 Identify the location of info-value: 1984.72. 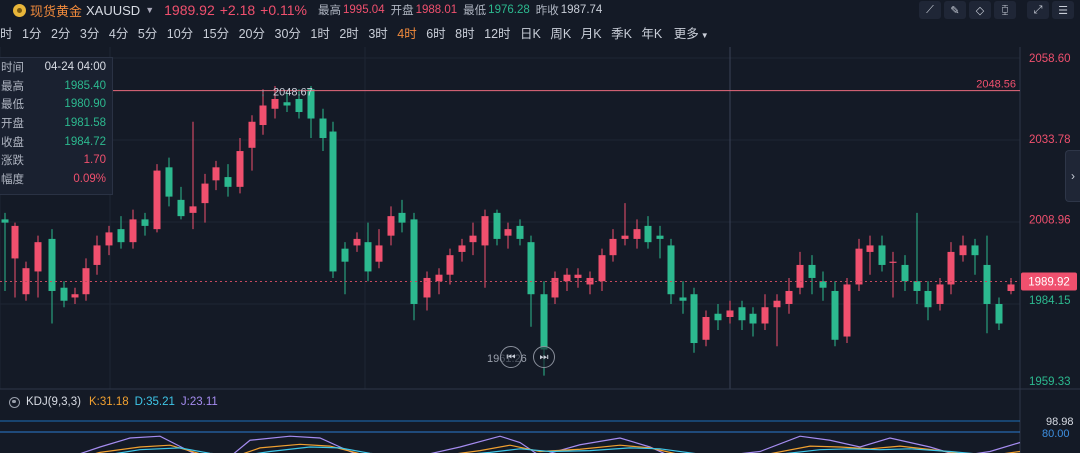
(85, 141).